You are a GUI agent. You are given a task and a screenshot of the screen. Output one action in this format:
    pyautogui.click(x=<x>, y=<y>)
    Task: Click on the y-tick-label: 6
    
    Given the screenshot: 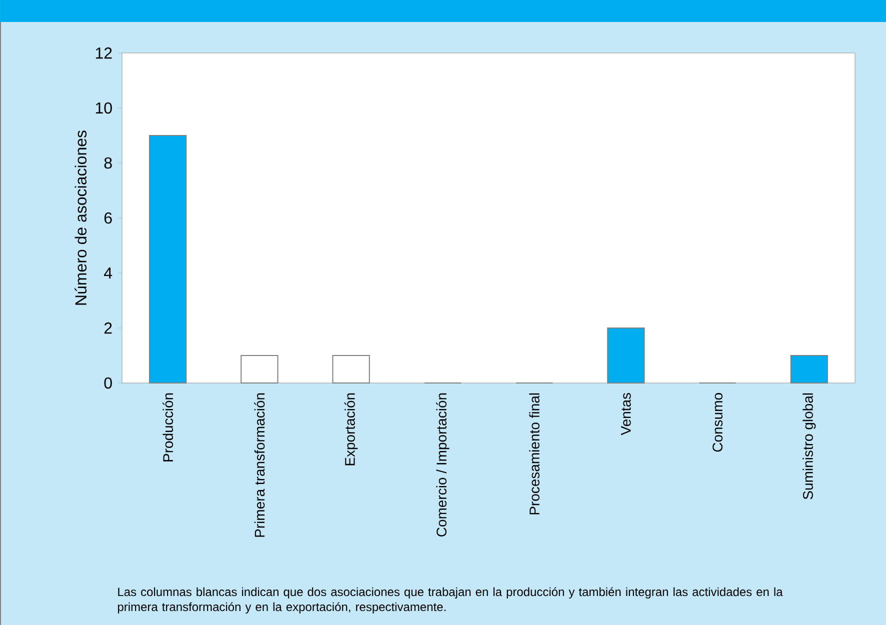 What is the action you would take?
    pyautogui.click(x=108, y=218)
    